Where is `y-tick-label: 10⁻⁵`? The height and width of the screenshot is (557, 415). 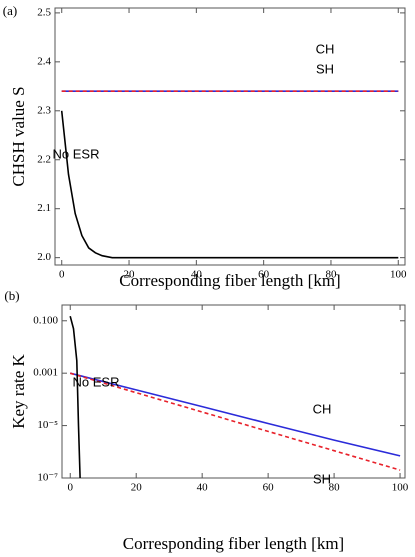 y-tick-label: 10⁻⁵ is located at coordinates (47, 425).